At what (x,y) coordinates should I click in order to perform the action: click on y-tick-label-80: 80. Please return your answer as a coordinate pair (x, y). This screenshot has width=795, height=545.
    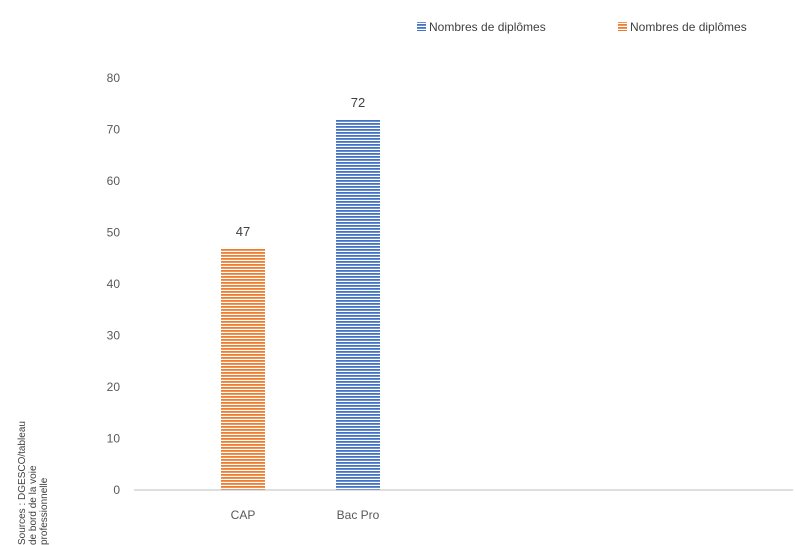
    Looking at the image, I should click on (114, 78).